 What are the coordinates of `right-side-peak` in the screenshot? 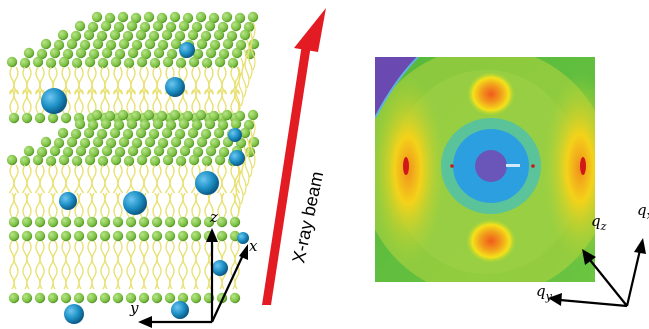 It's located at (568, 168).